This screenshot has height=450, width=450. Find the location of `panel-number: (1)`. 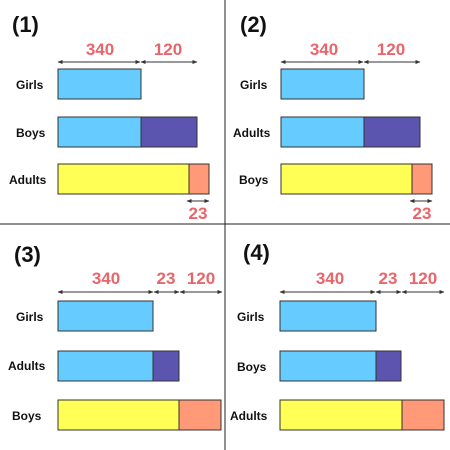

panel-number: (1) is located at coordinates (25, 24).